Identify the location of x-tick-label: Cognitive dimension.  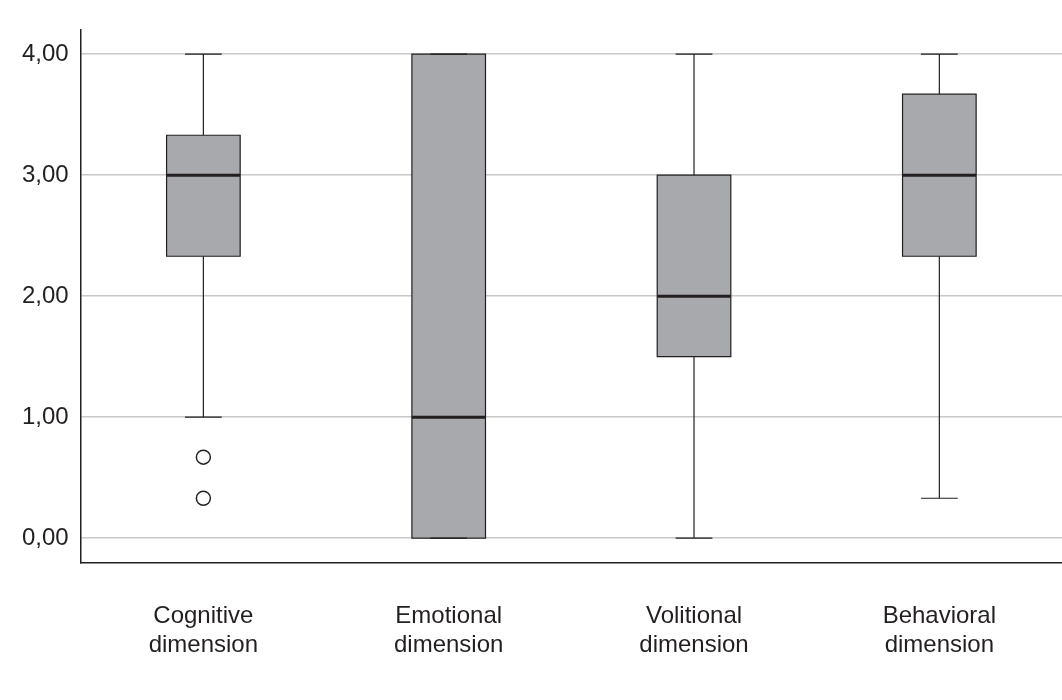
(203, 629).